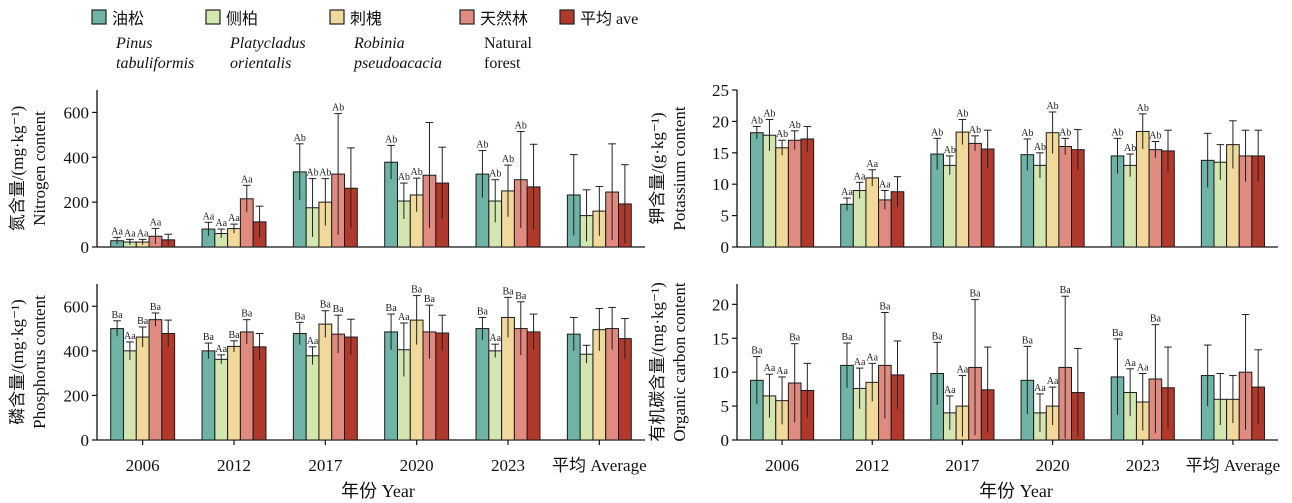 Image resolution: width=1292 pixels, height=503 pixels. What do you see at coordinates (155, 63) in the screenshot?
I see `legend-label-en-2: tabuliformis` at bounding box center [155, 63].